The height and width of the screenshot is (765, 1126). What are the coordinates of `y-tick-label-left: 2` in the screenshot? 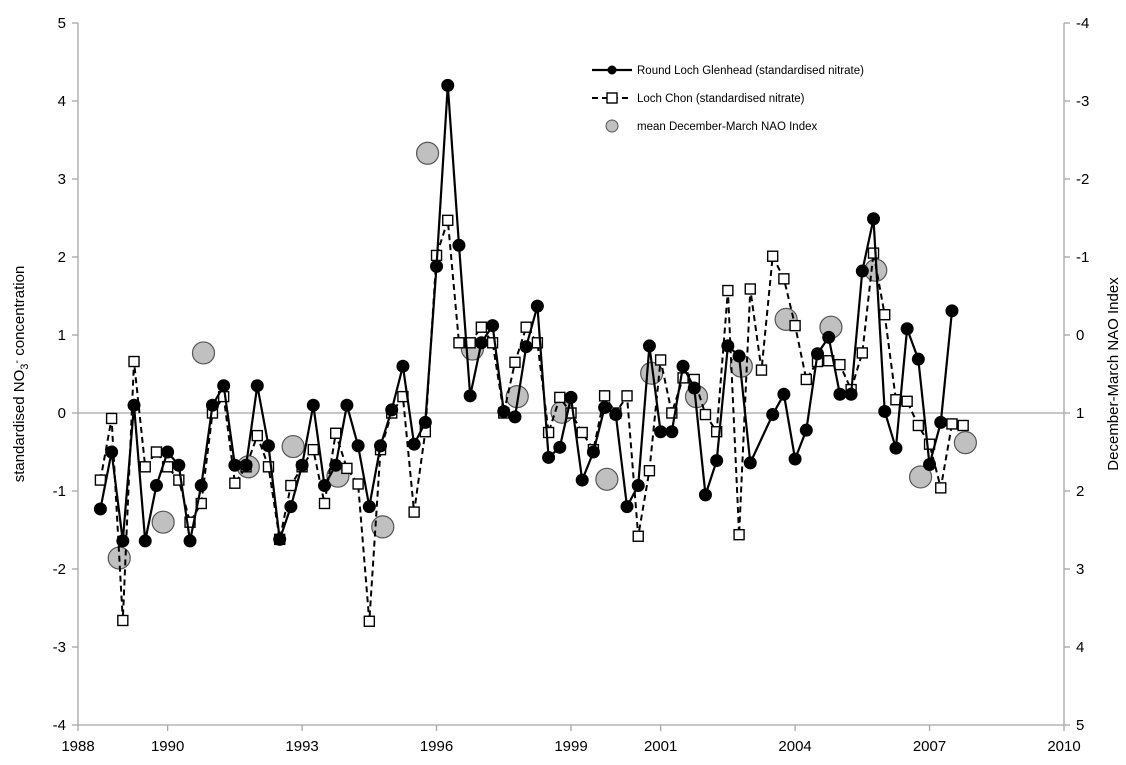 It's located at (62, 257).